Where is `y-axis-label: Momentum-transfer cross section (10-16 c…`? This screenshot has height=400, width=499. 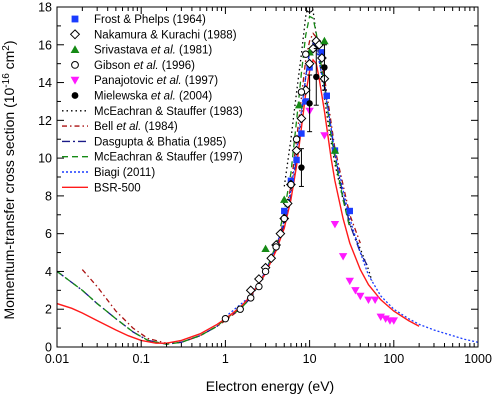
y-axis-label: Momentum-transfer cross section (10-16 c… is located at coordinates (9, 179).